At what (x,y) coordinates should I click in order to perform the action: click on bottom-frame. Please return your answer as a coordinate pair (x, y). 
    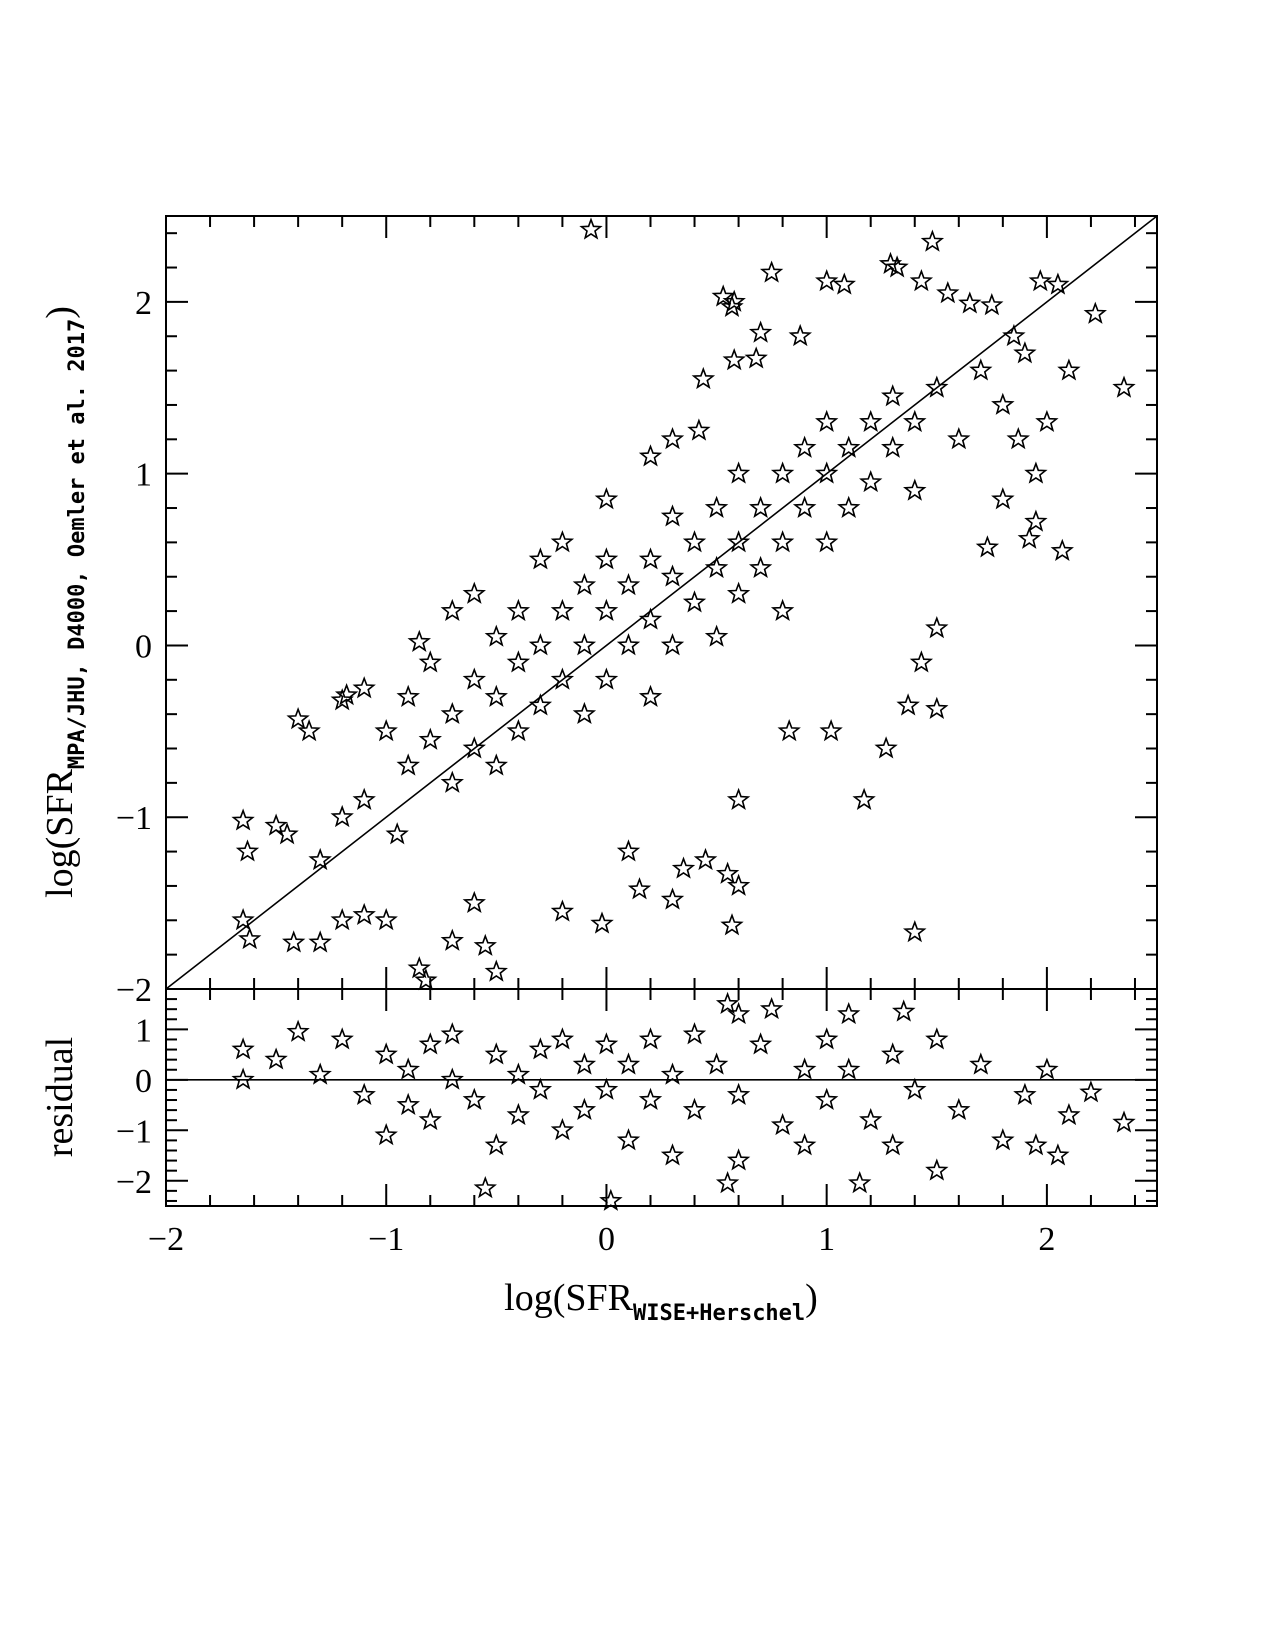
    Looking at the image, I should click on (661, 1097).